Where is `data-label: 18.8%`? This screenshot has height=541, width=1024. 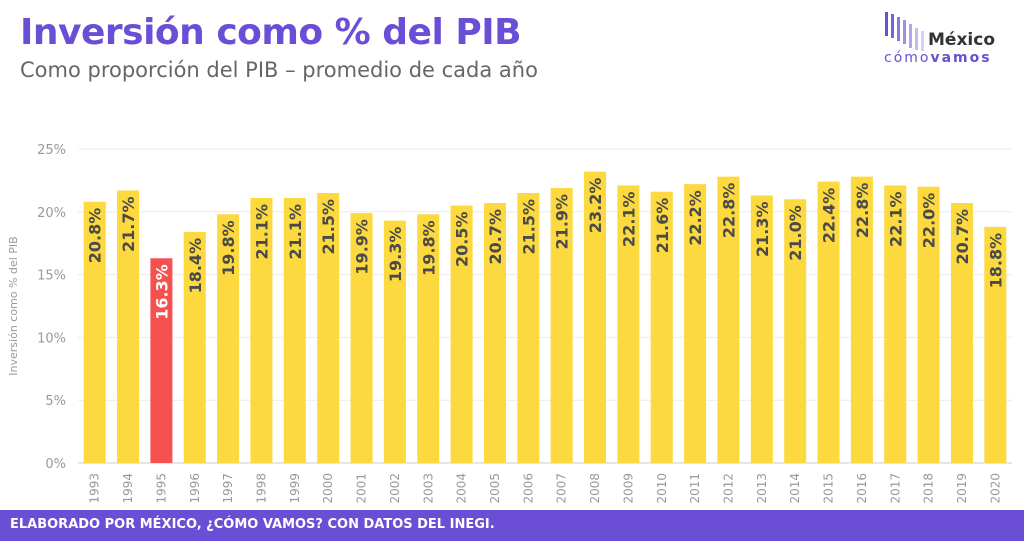 data-label: 18.8% is located at coordinates (995, 261).